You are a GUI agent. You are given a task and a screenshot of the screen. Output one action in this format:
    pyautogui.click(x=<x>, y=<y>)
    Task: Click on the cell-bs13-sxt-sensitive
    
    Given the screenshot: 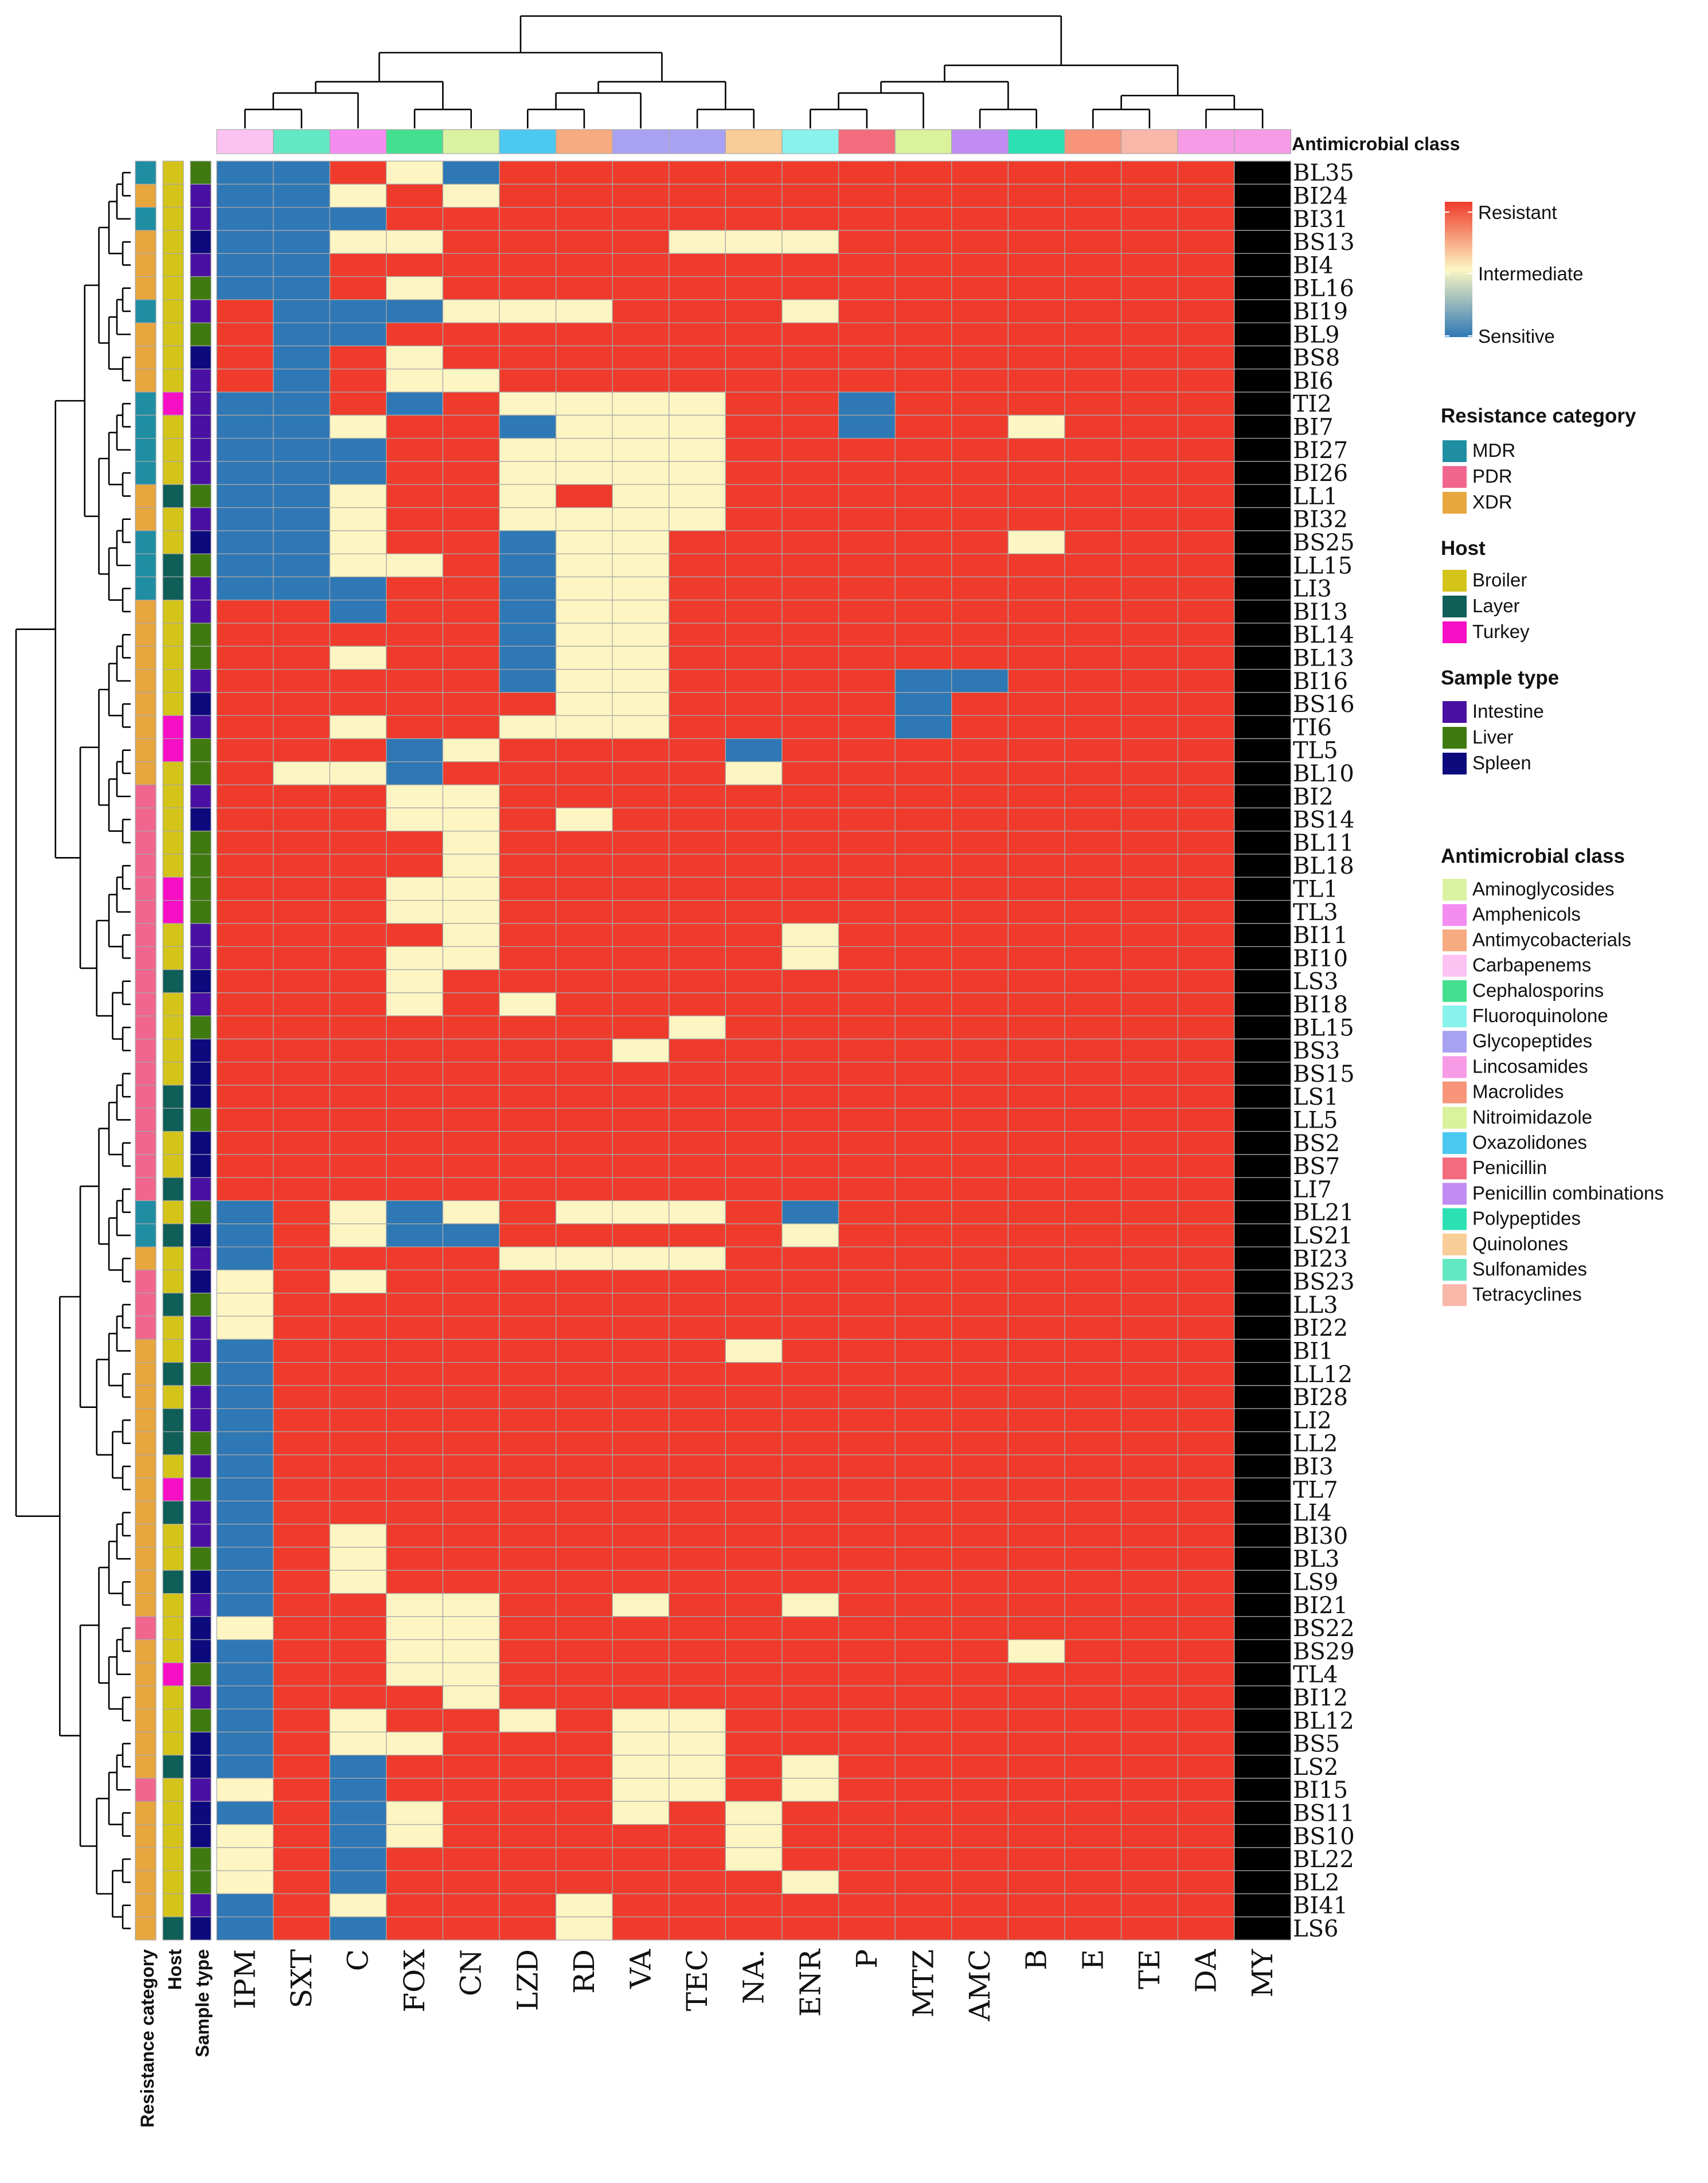 What is the action you would take?
    pyautogui.click(x=301, y=242)
    